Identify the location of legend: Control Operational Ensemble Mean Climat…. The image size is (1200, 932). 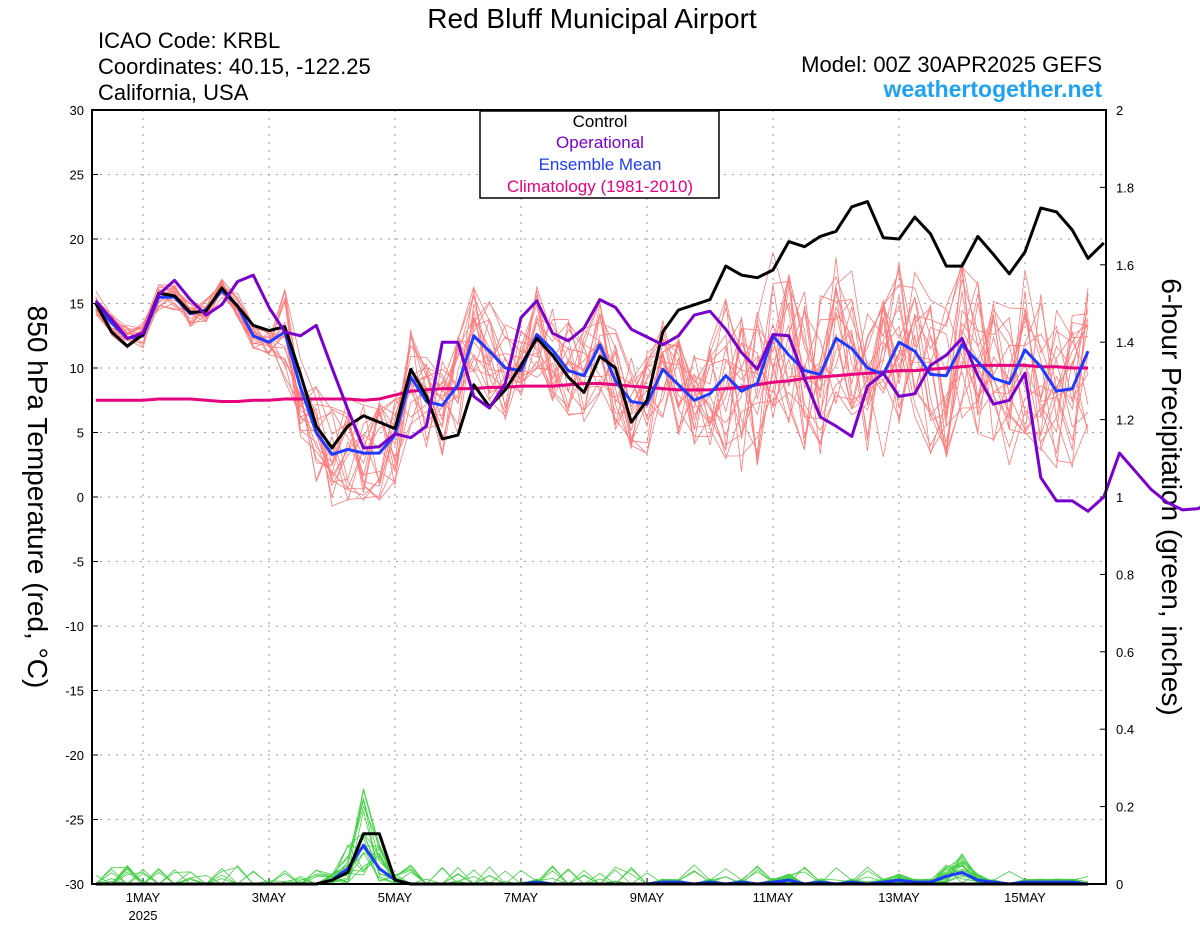
(599, 154).